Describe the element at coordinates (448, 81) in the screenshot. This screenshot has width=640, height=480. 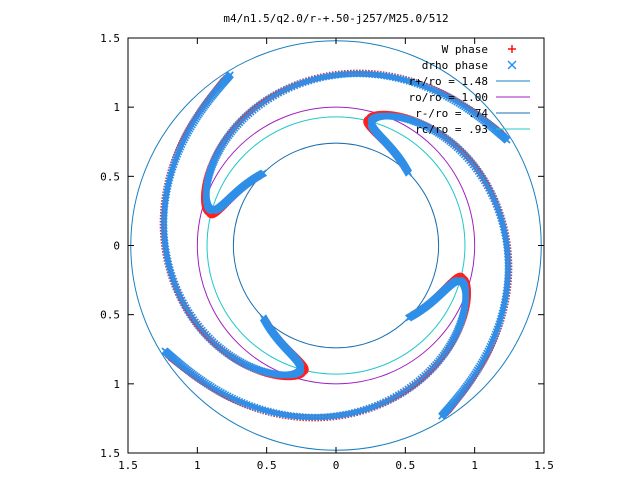
I see `legend-label-2: r+/ro = 1.48` at that location.